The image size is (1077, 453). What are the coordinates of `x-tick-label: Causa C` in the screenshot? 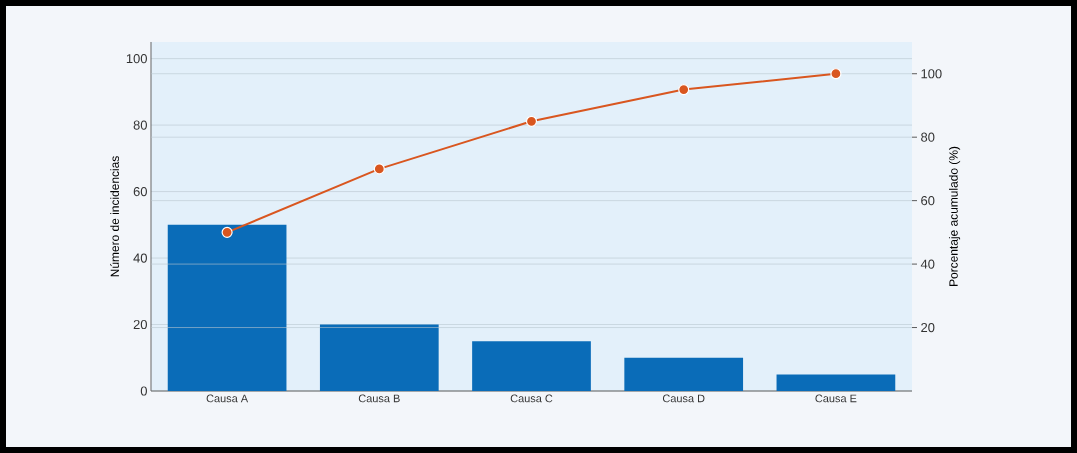 It's located at (531, 398).